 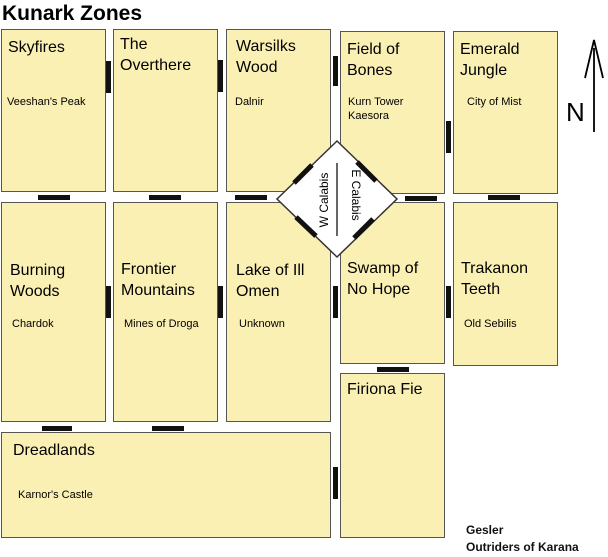 I want to click on zone-dungeon: Kurn Tower, so click(x=376, y=102).